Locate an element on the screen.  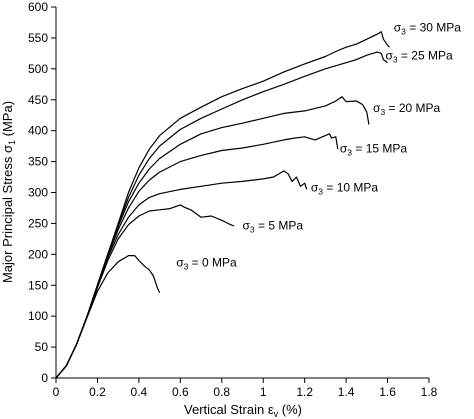
x-tick-label: 1.4 is located at coordinates (346, 392).